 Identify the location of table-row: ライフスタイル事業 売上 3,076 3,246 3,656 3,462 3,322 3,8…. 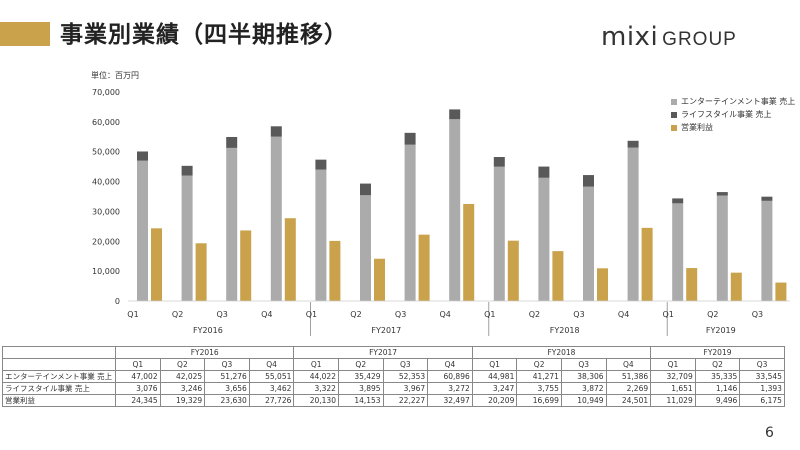
(393, 388).